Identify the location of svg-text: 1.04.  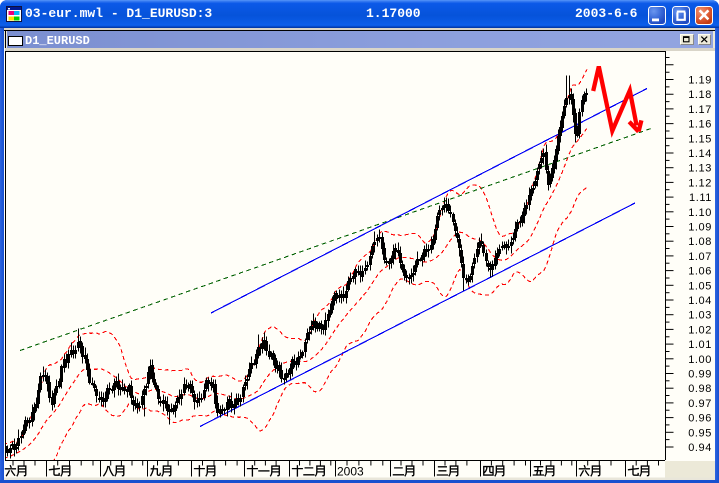
(700, 301).